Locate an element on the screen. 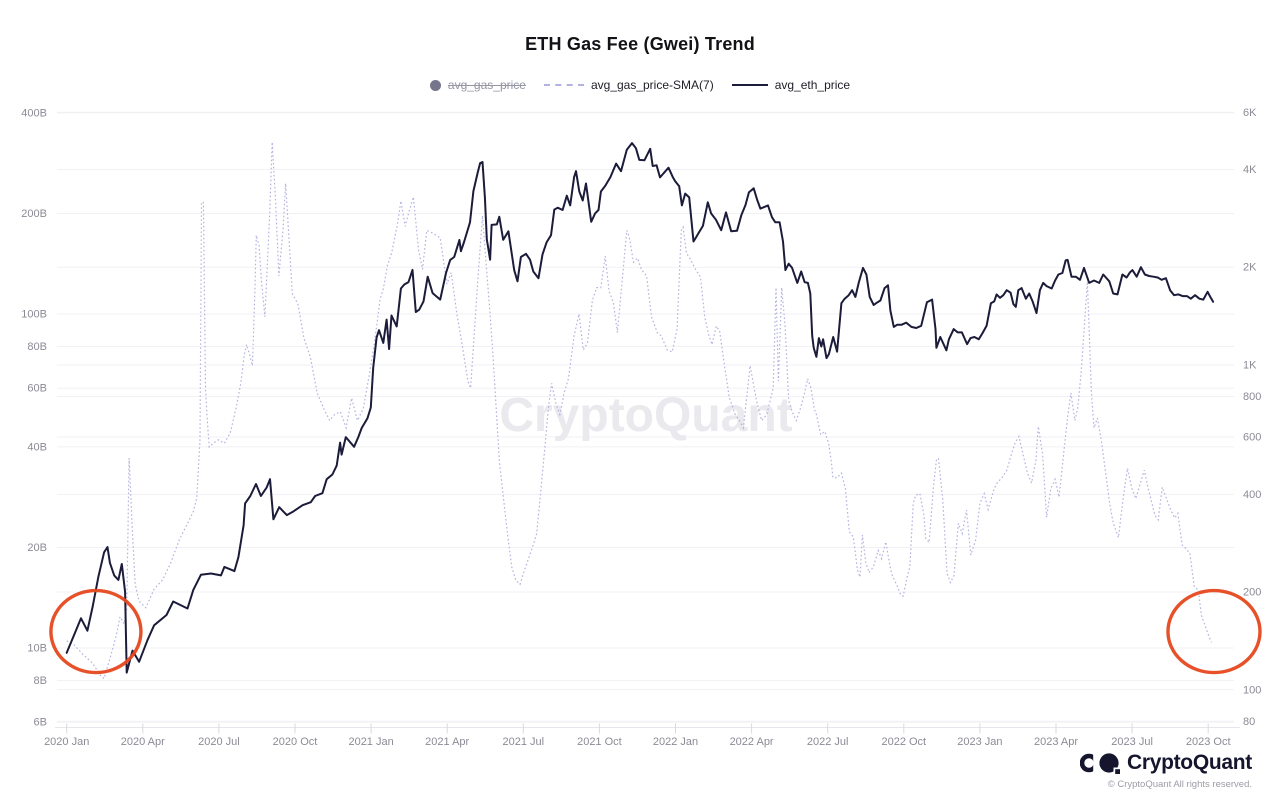 This screenshot has width=1280, height=806. y-axis-left-tick-label: 40B is located at coordinates (37, 447).